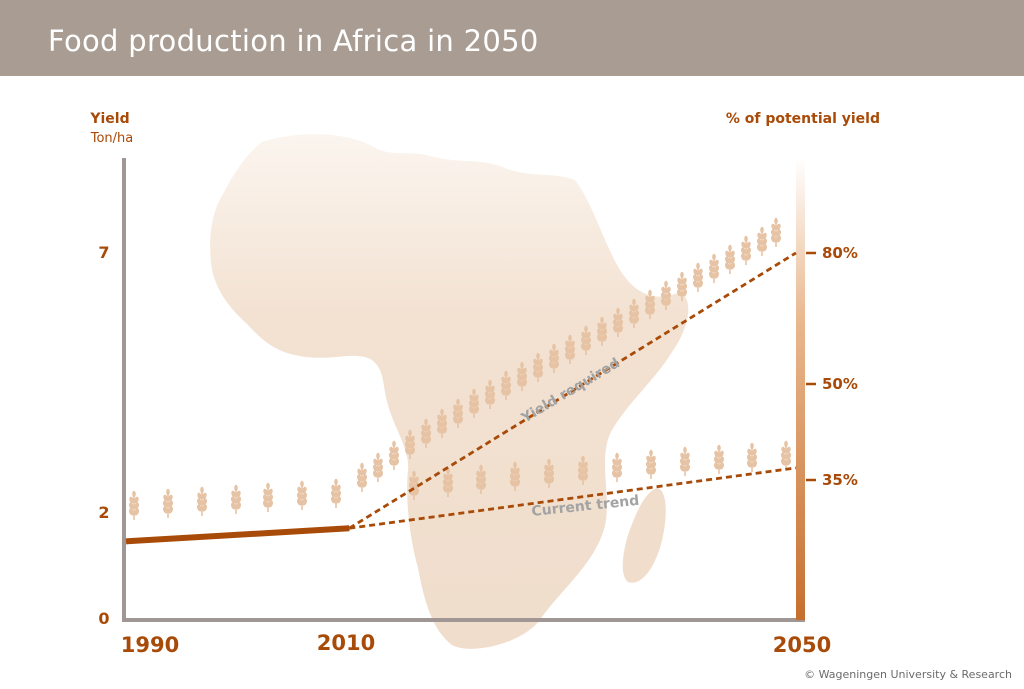 Image resolution: width=1024 pixels, height=689 pixels. What do you see at coordinates (840, 253) in the screenshot?
I see `right-tick-label-80: 80%` at bounding box center [840, 253].